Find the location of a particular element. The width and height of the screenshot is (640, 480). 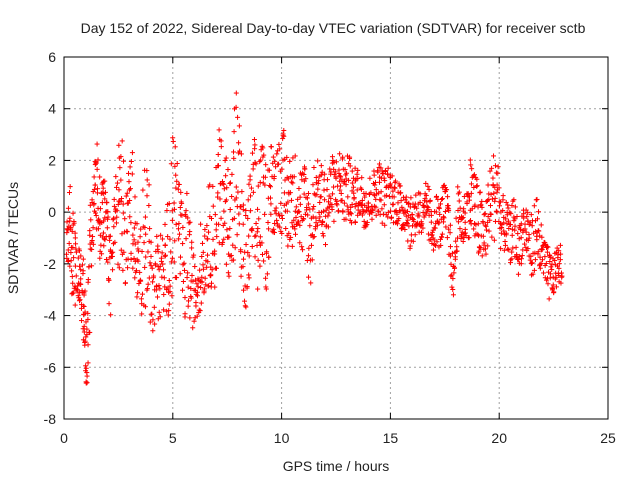

x-tick-label: 5 is located at coordinates (173, 438).